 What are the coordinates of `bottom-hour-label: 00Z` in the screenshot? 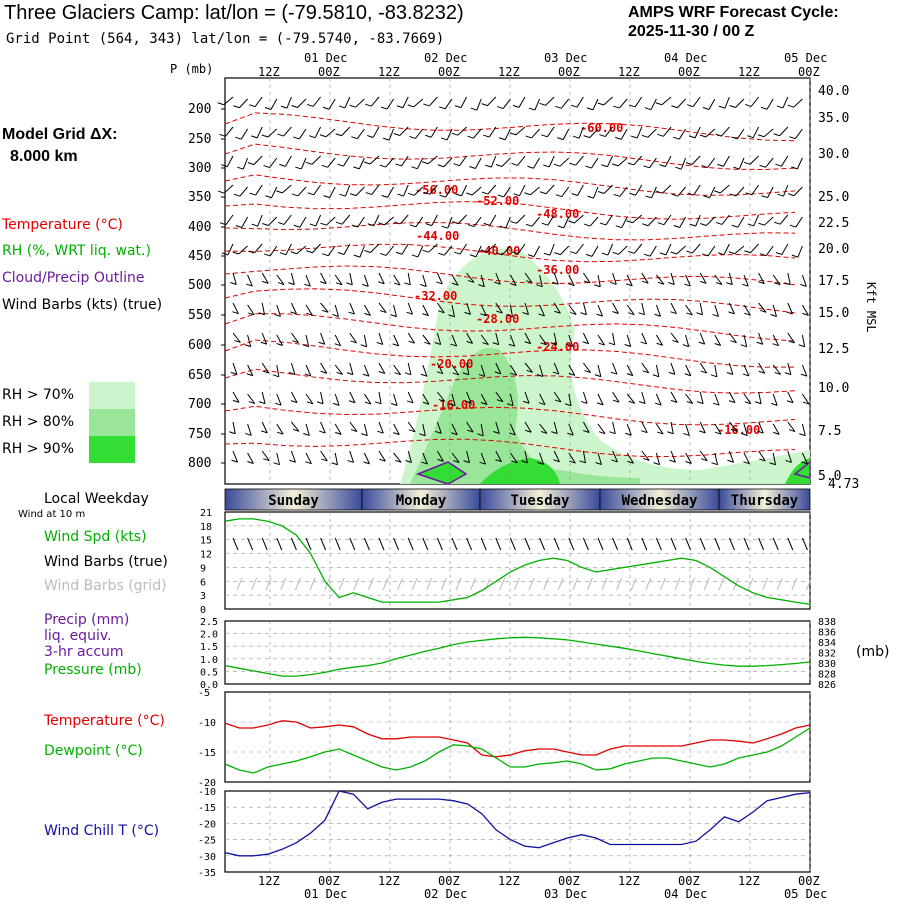 It's located at (329, 881).